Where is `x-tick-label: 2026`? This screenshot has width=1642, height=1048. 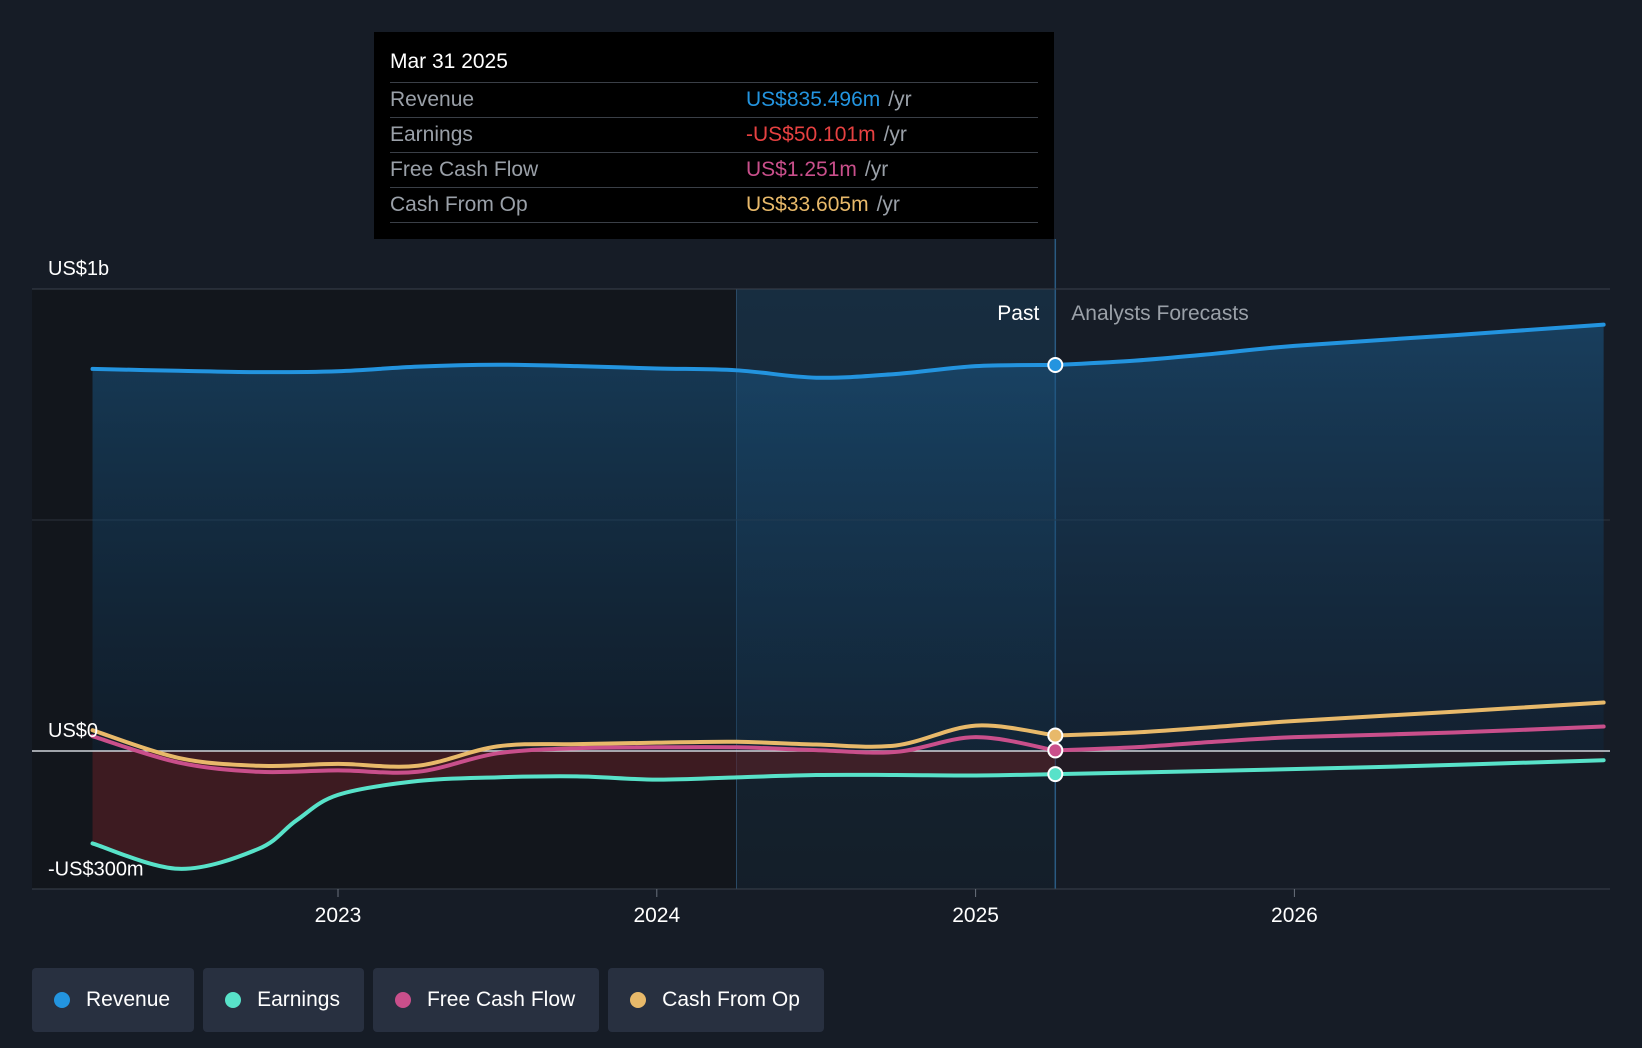
x-tick-label: 2026 is located at coordinates (1294, 915).